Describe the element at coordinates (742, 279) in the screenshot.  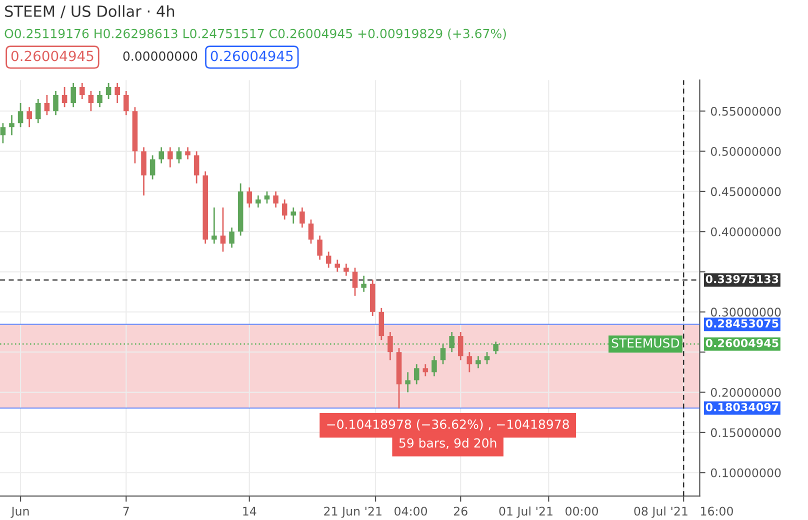
I see `ref-line-label: 0.33975133` at that location.